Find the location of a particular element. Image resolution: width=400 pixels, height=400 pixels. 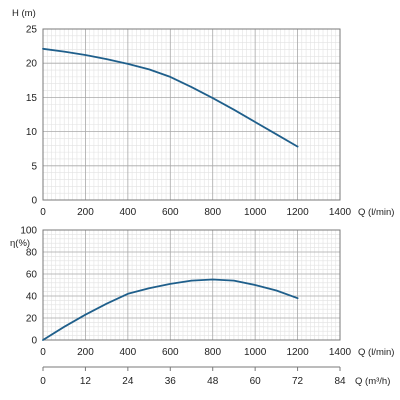

flow-m3h-tick-label: 60 is located at coordinates (256, 381).